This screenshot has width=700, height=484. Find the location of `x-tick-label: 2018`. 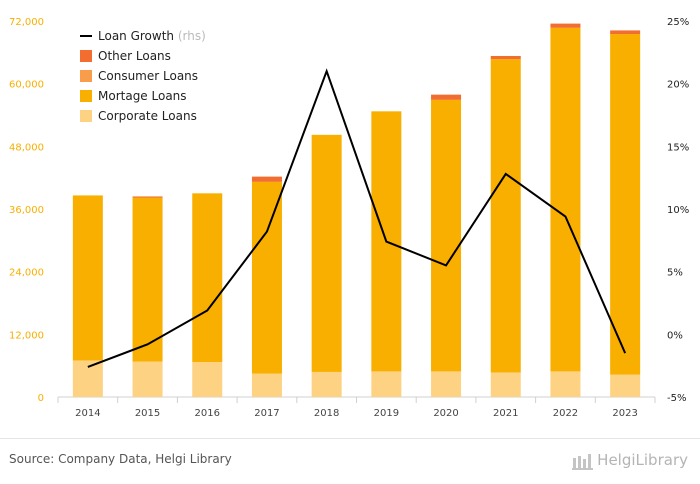

x-tick-label: 2018 is located at coordinates (326, 413).